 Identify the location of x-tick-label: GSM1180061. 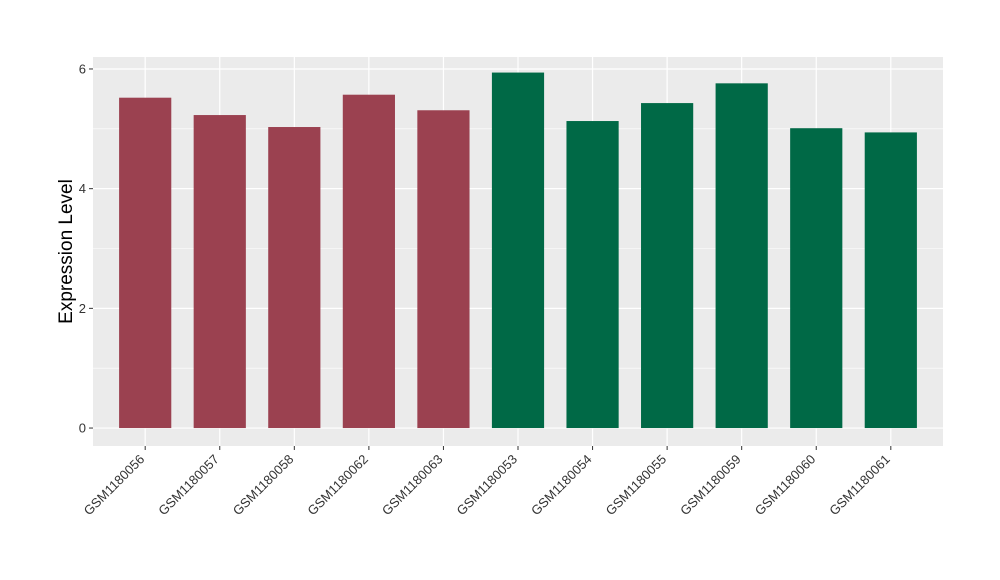
(859, 485).